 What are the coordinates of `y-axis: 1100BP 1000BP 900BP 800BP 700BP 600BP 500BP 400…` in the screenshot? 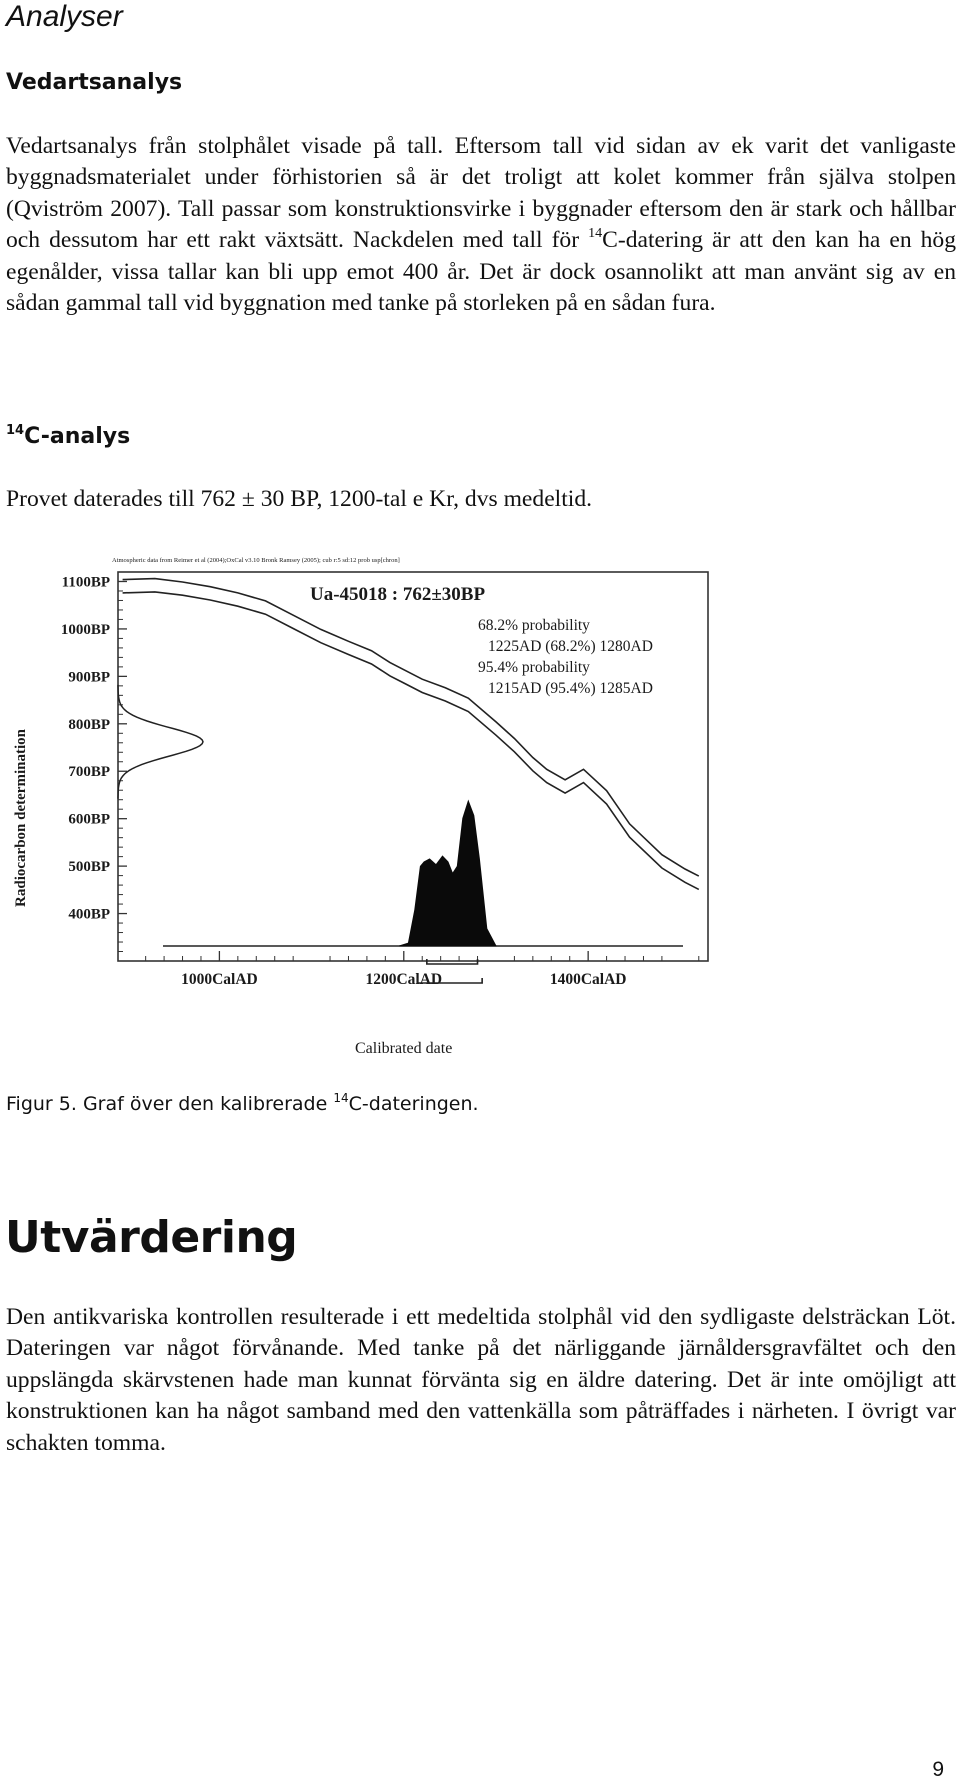 It's located at (94, 763).